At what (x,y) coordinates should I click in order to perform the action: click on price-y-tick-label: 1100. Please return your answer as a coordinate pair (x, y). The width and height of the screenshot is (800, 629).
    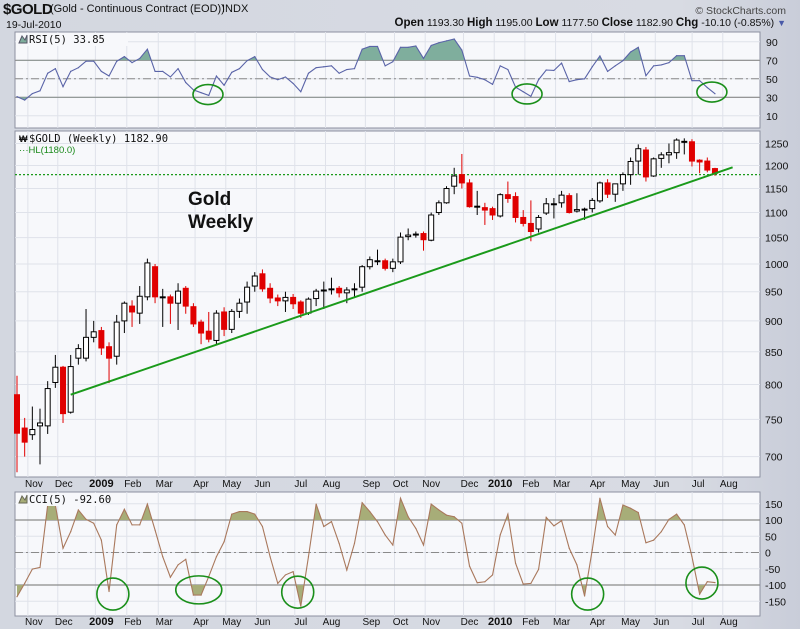
    Looking at the image, I should click on (776, 214).